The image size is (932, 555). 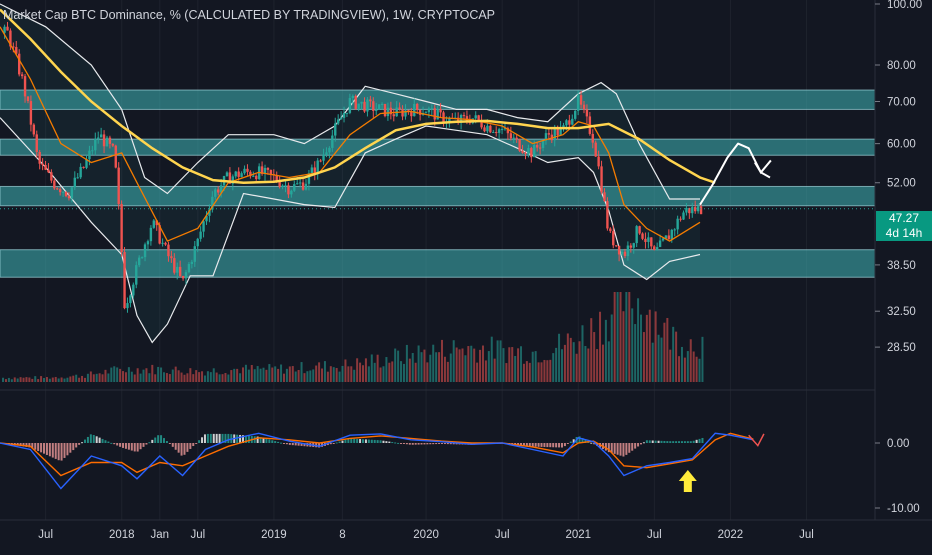 I want to click on x-tick-label: 2020, so click(x=426, y=535).